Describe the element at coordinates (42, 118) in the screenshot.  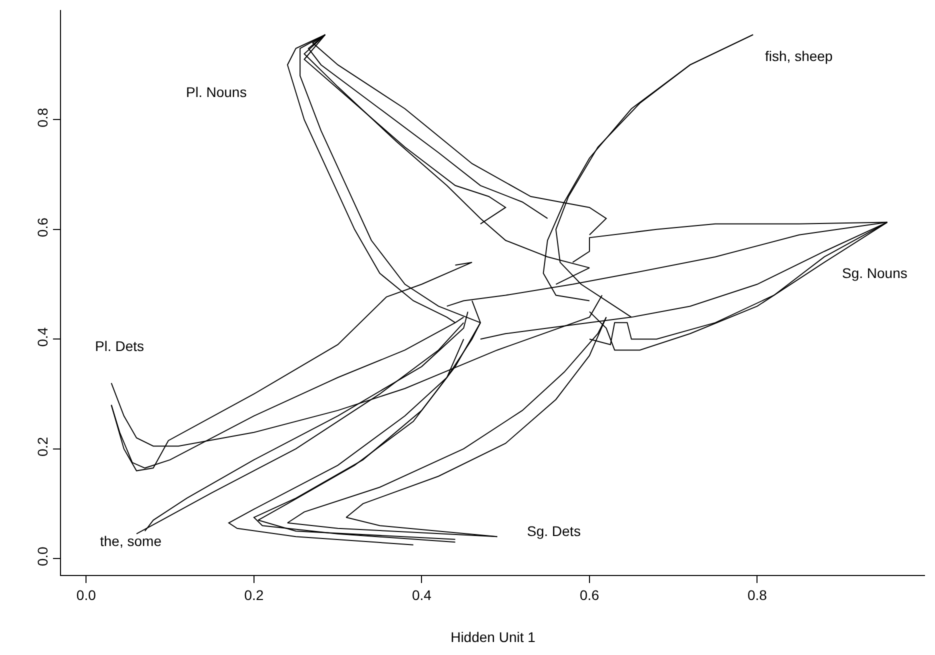
I see `y-tick-label: 0.8` at that location.